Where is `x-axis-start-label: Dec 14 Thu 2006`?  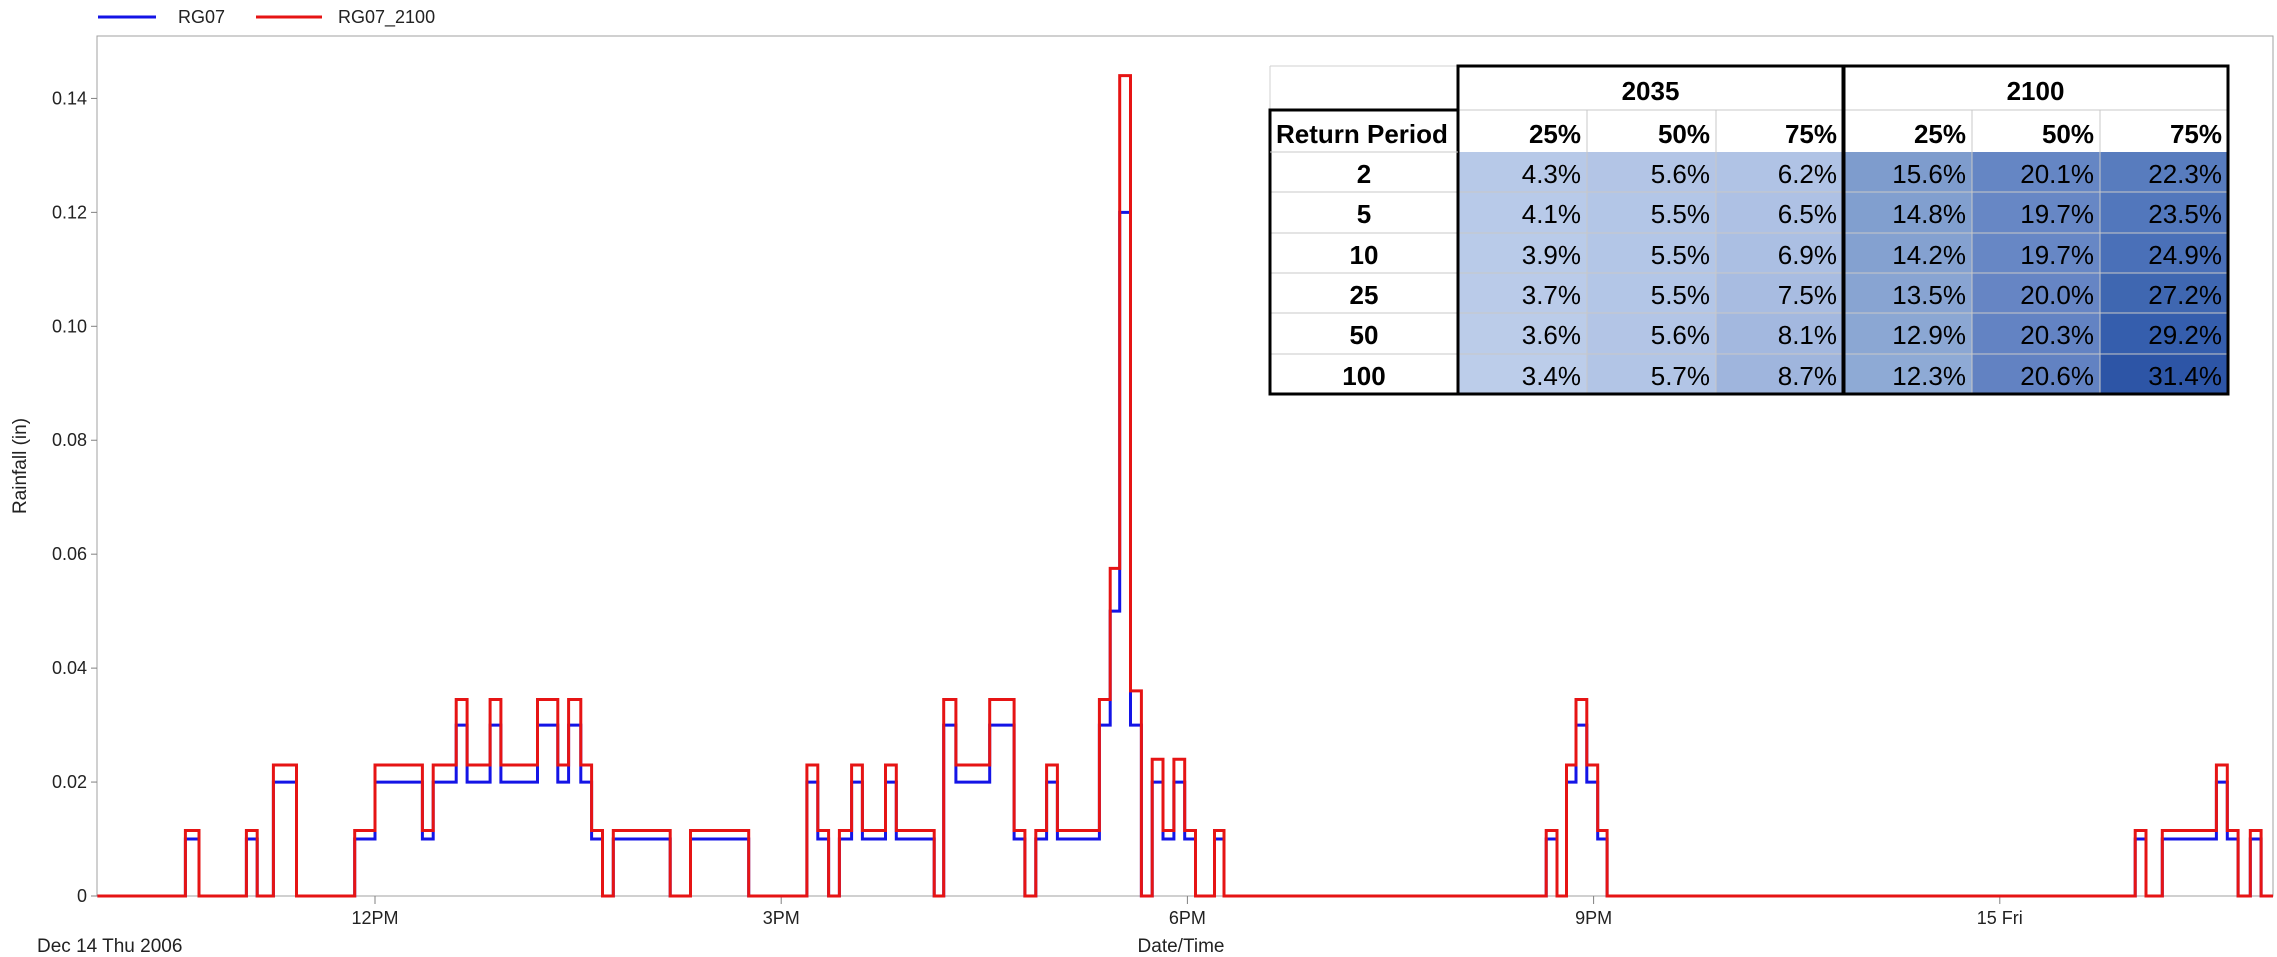
x-axis-start-label: Dec 14 Thu 2006 is located at coordinates (109, 946).